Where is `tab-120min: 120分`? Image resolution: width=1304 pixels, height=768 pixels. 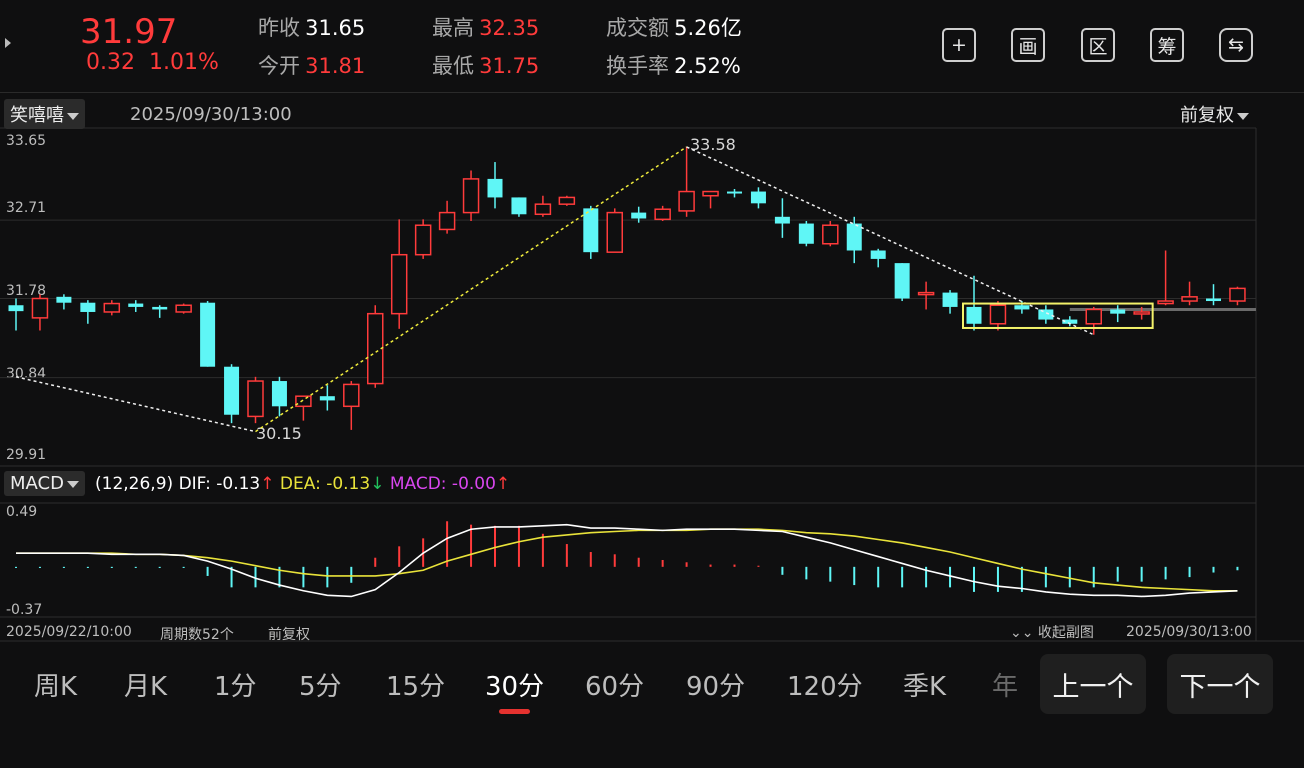
tab-120min: 120分 is located at coordinates (825, 687).